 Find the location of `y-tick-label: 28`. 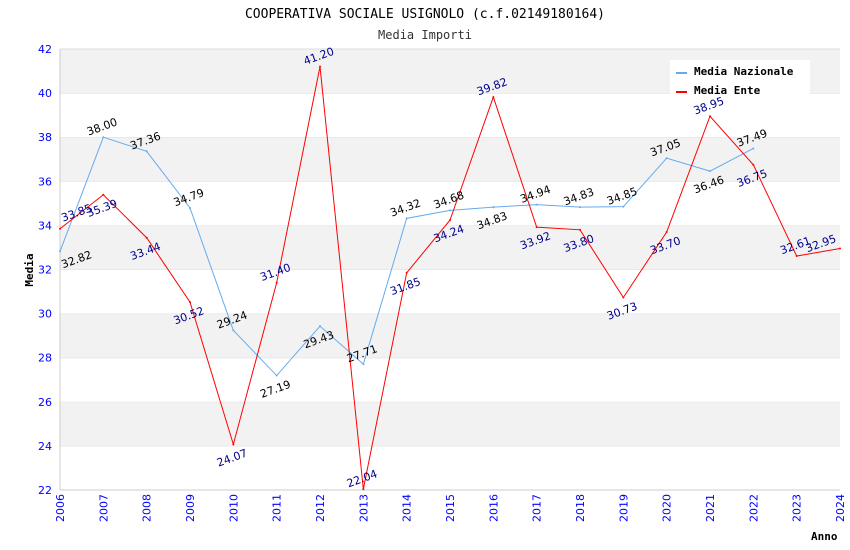

y-tick-label: 28 is located at coordinates (45, 358).